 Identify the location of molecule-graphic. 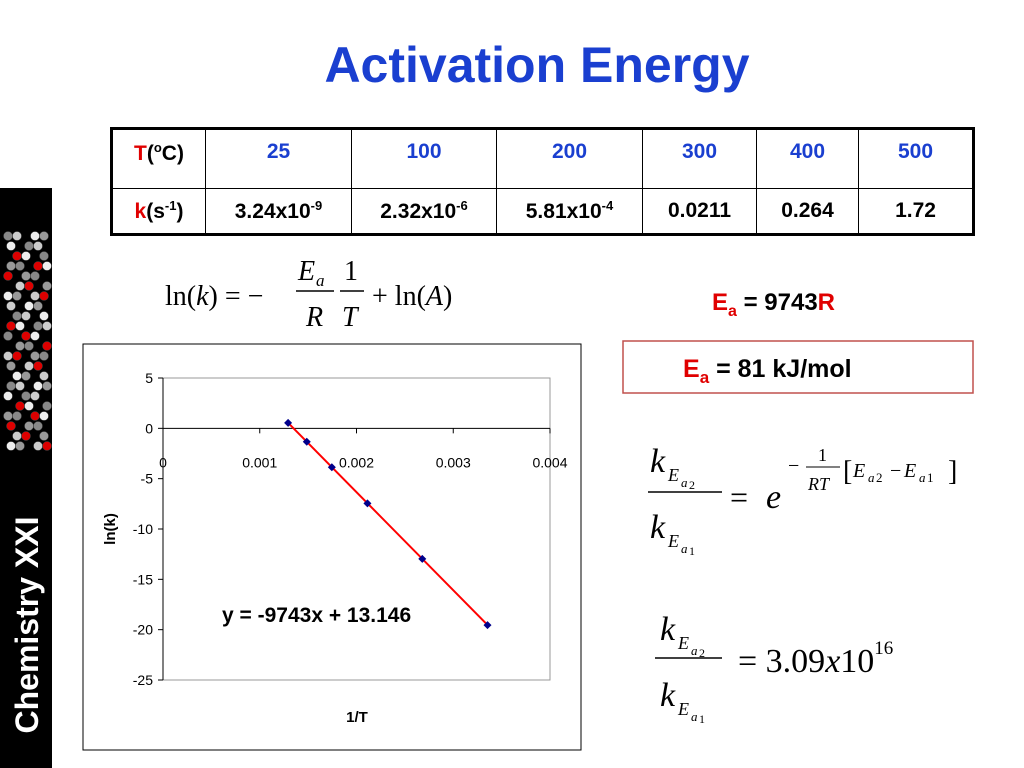
(27, 341).